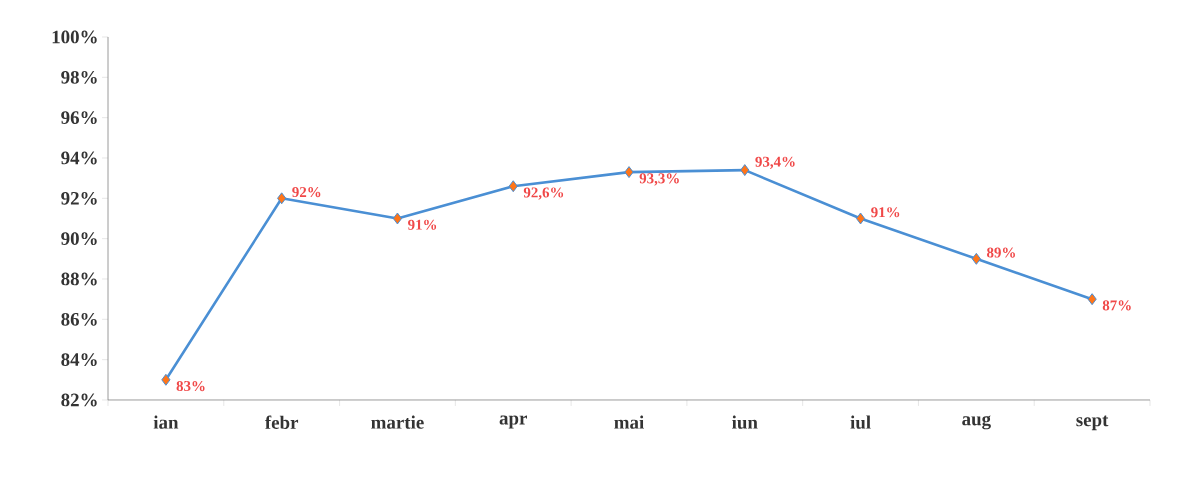 Image resolution: width=1190 pixels, height=487 pixels. I want to click on data-label: 87%, so click(1116, 305).